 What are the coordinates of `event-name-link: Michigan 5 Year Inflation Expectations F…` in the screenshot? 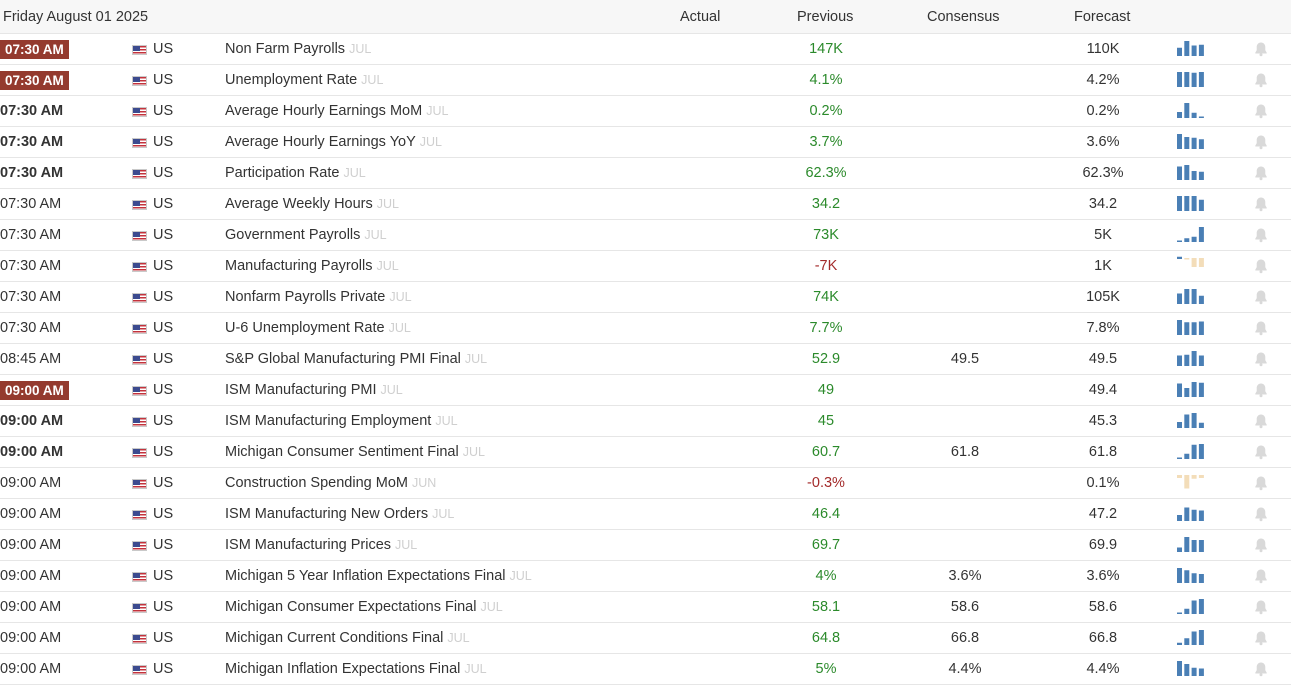 It's located at (378, 576).